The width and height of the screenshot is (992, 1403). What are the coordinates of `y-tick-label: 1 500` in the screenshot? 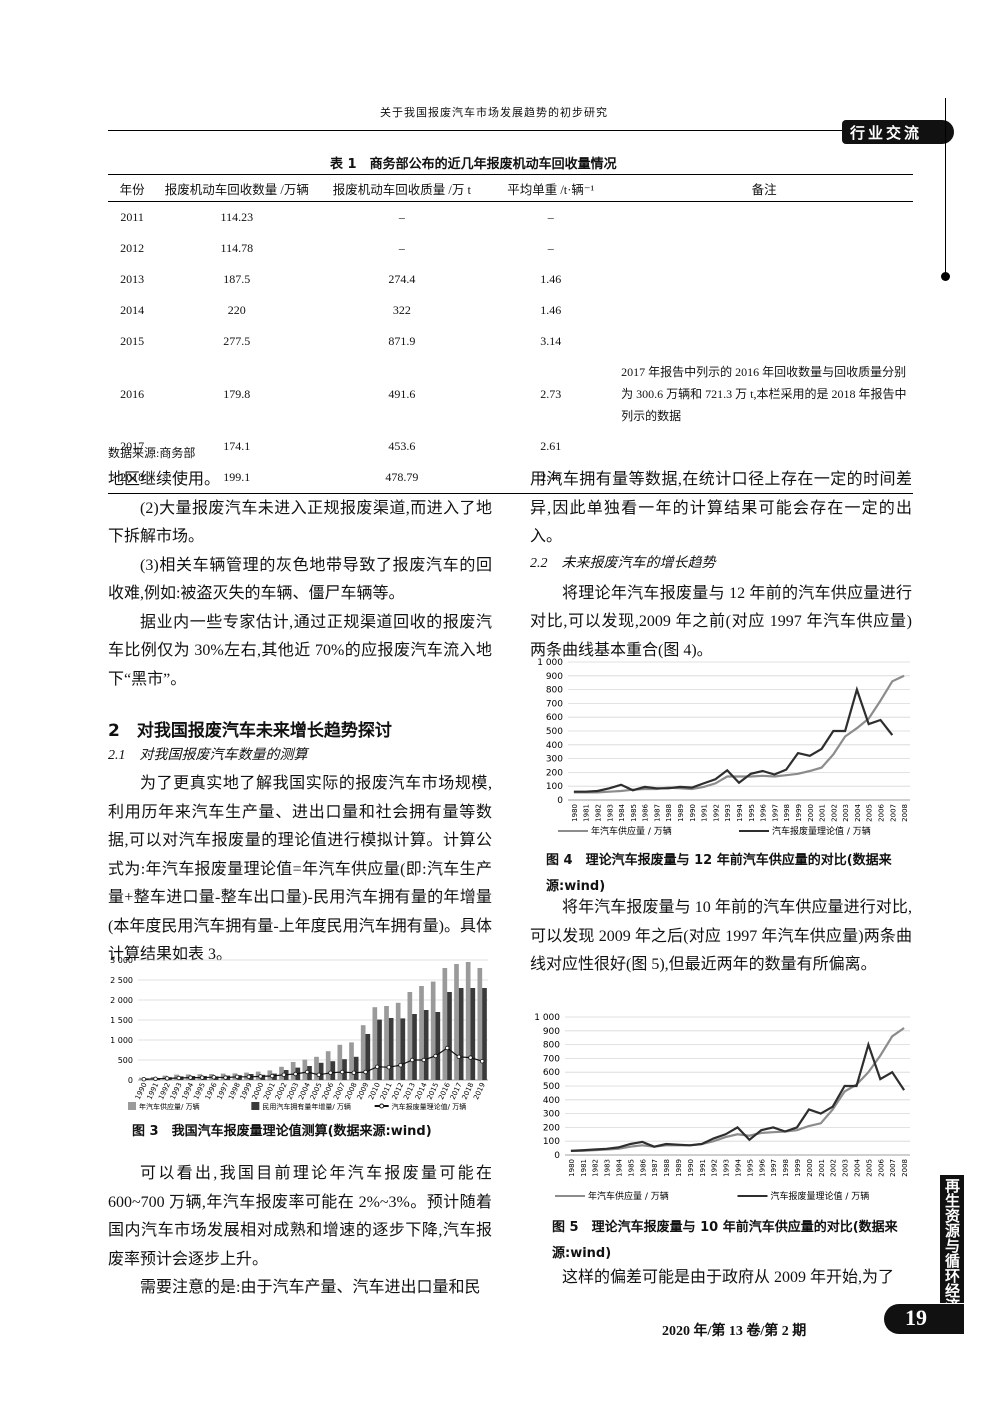 It's located at (121, 1020).